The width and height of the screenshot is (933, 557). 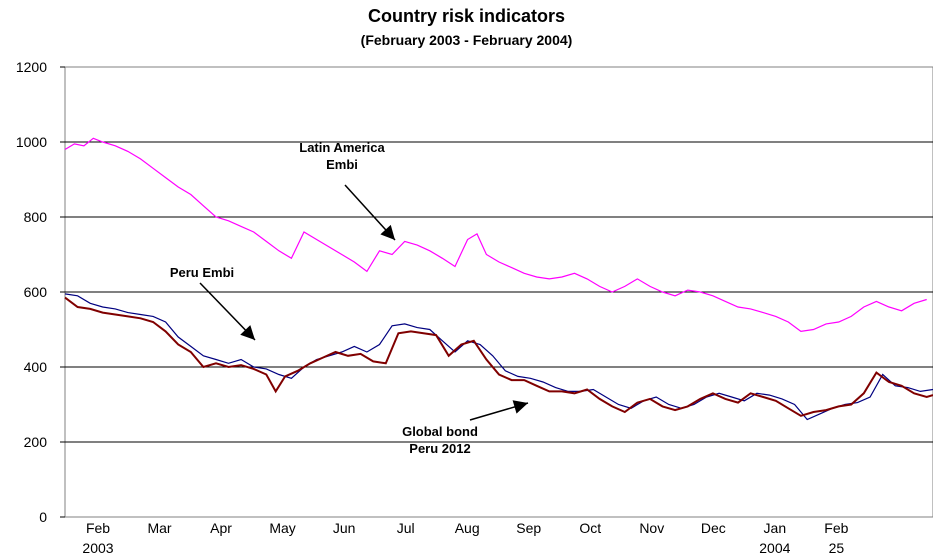 I want to click on x-tick-label: Oct, so click(x=590, y=528).